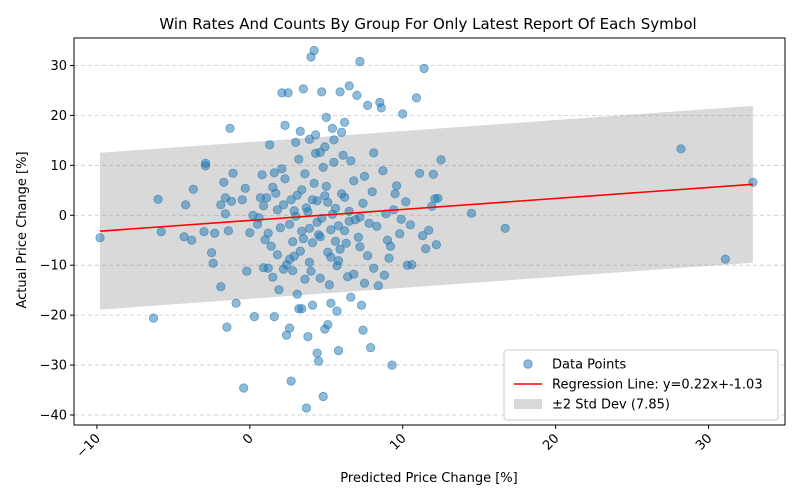 The image size is (800, 500). Describe the element at coordinates (58, 66) in the screenshot. I see `y-tick-label: 30` at that location.